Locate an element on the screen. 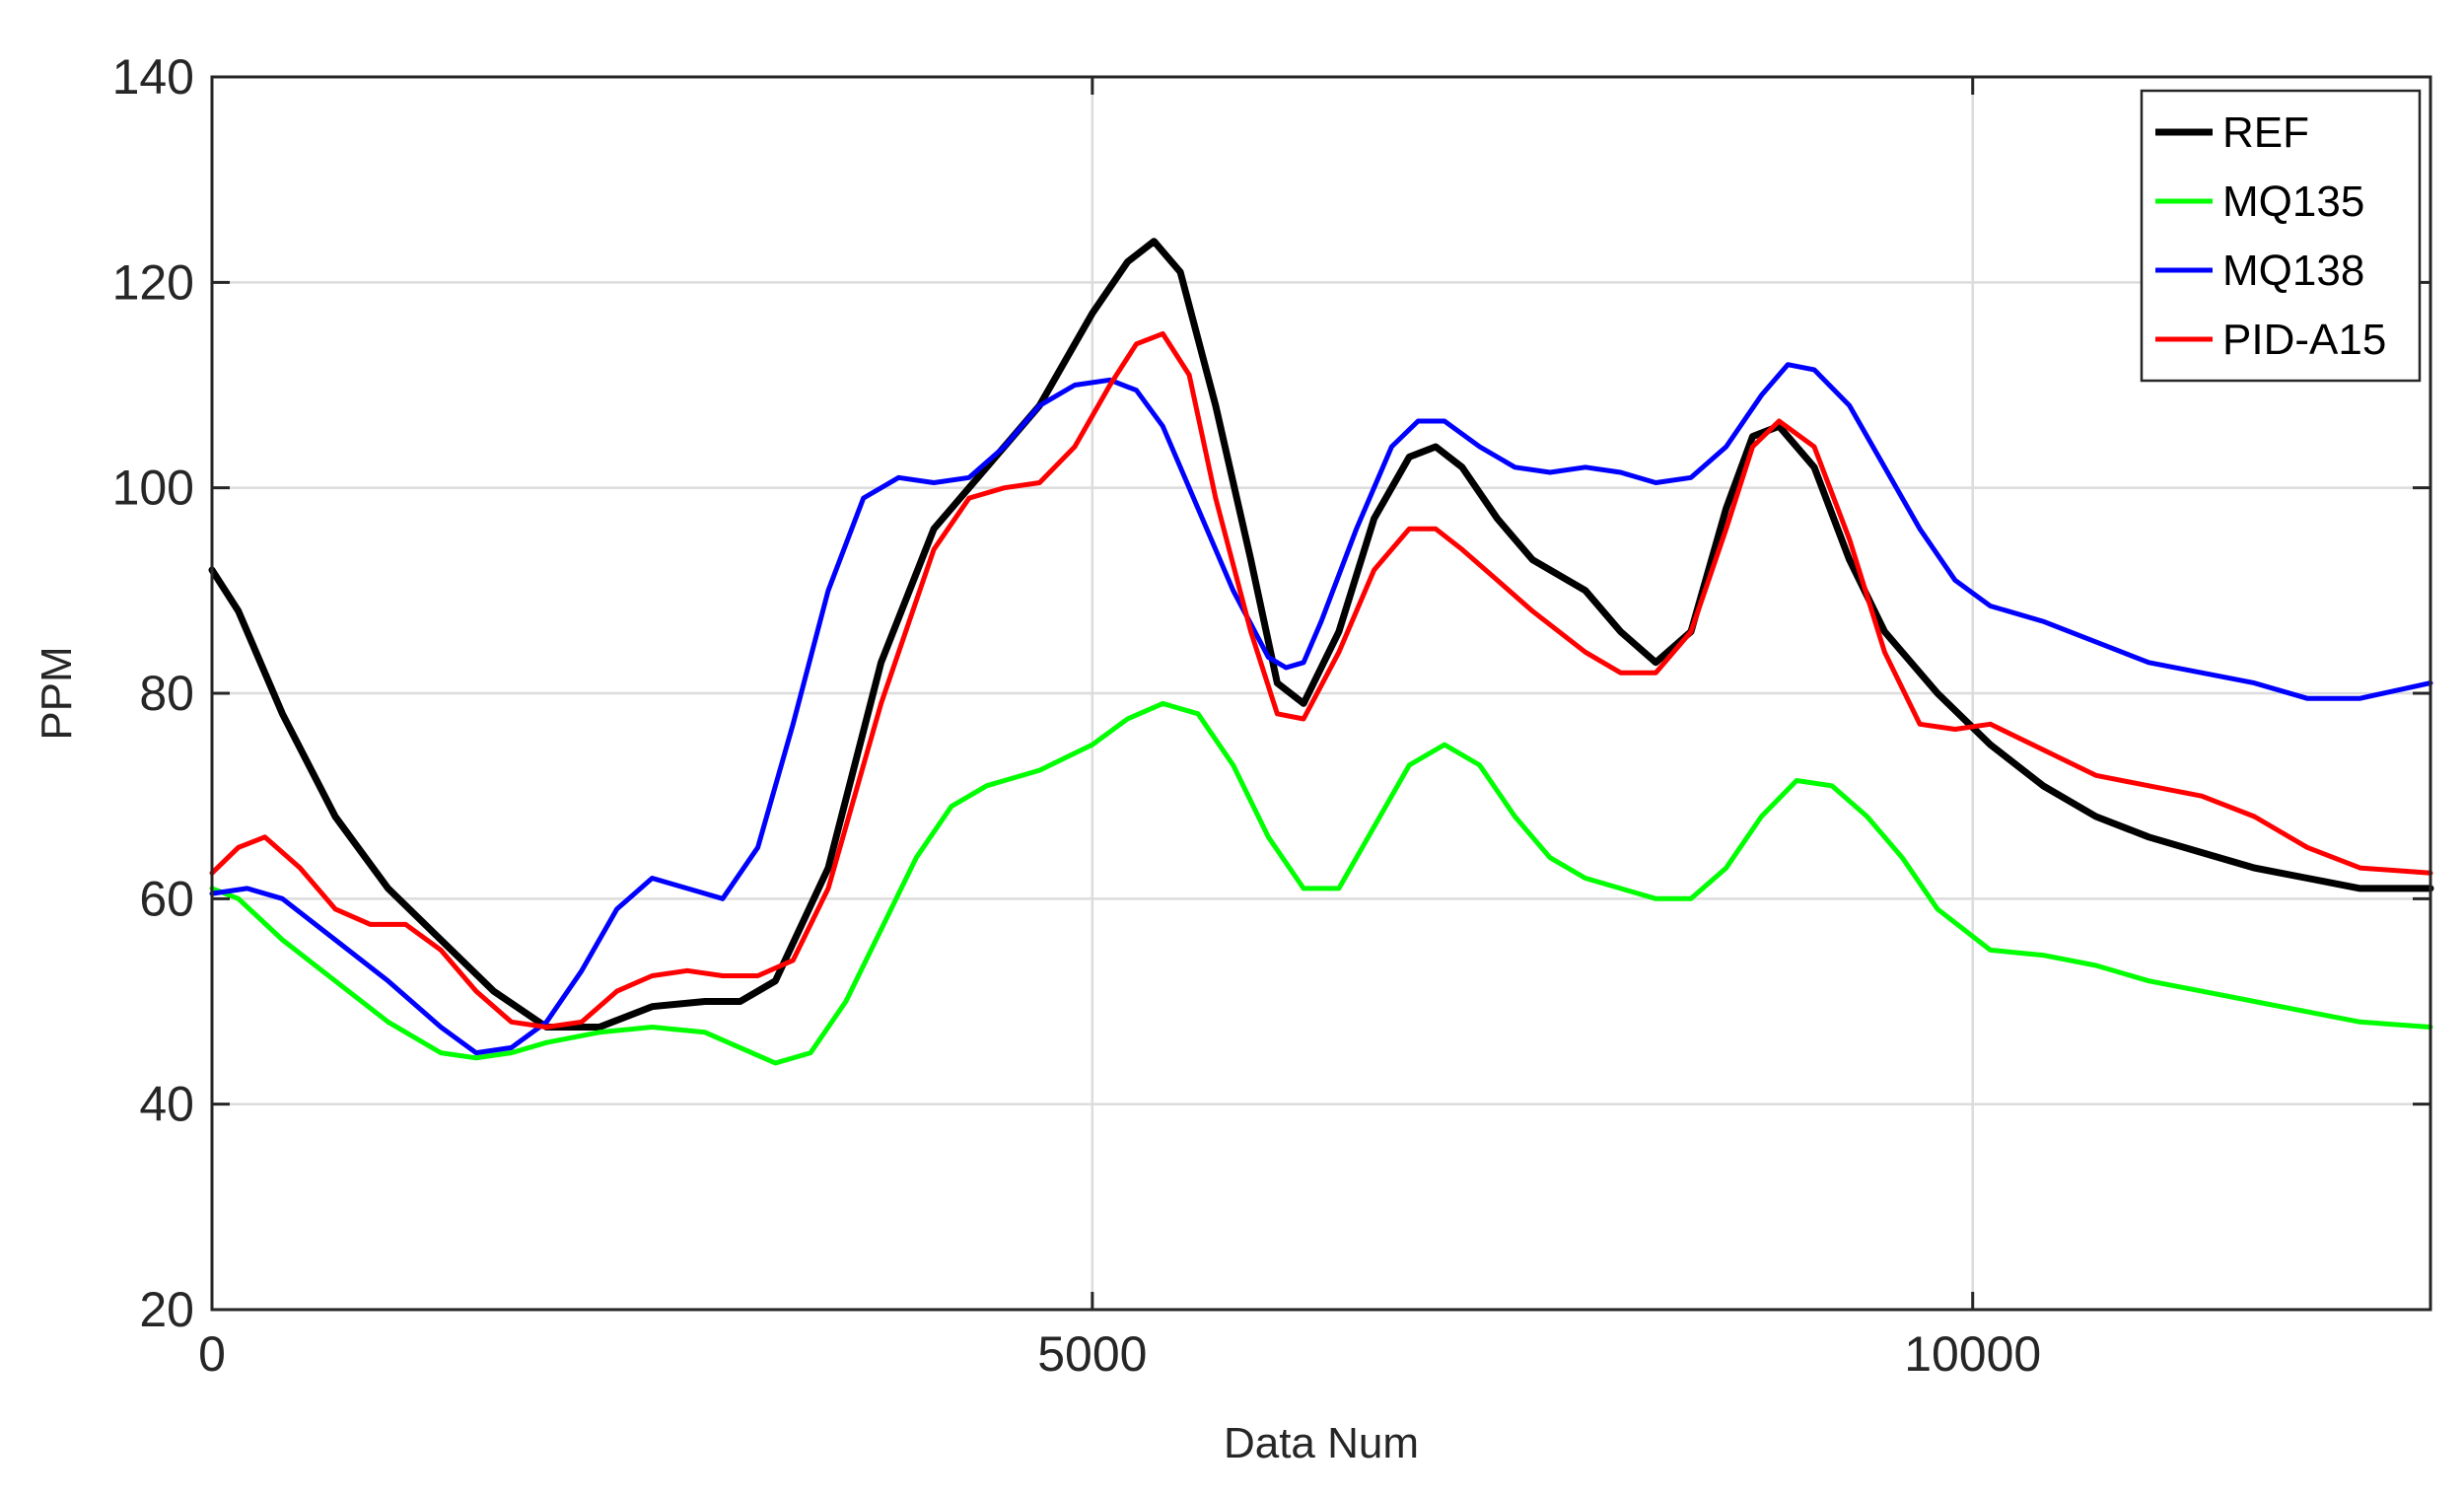  y-tick-label: 20 is located at coordinates (166, 1309).